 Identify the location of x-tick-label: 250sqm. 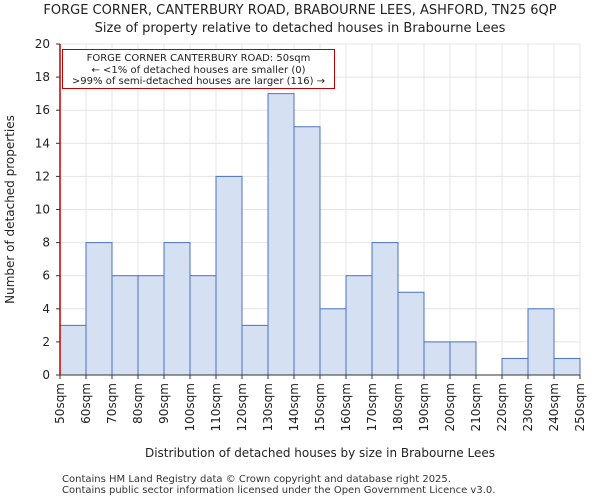
(580, 407).